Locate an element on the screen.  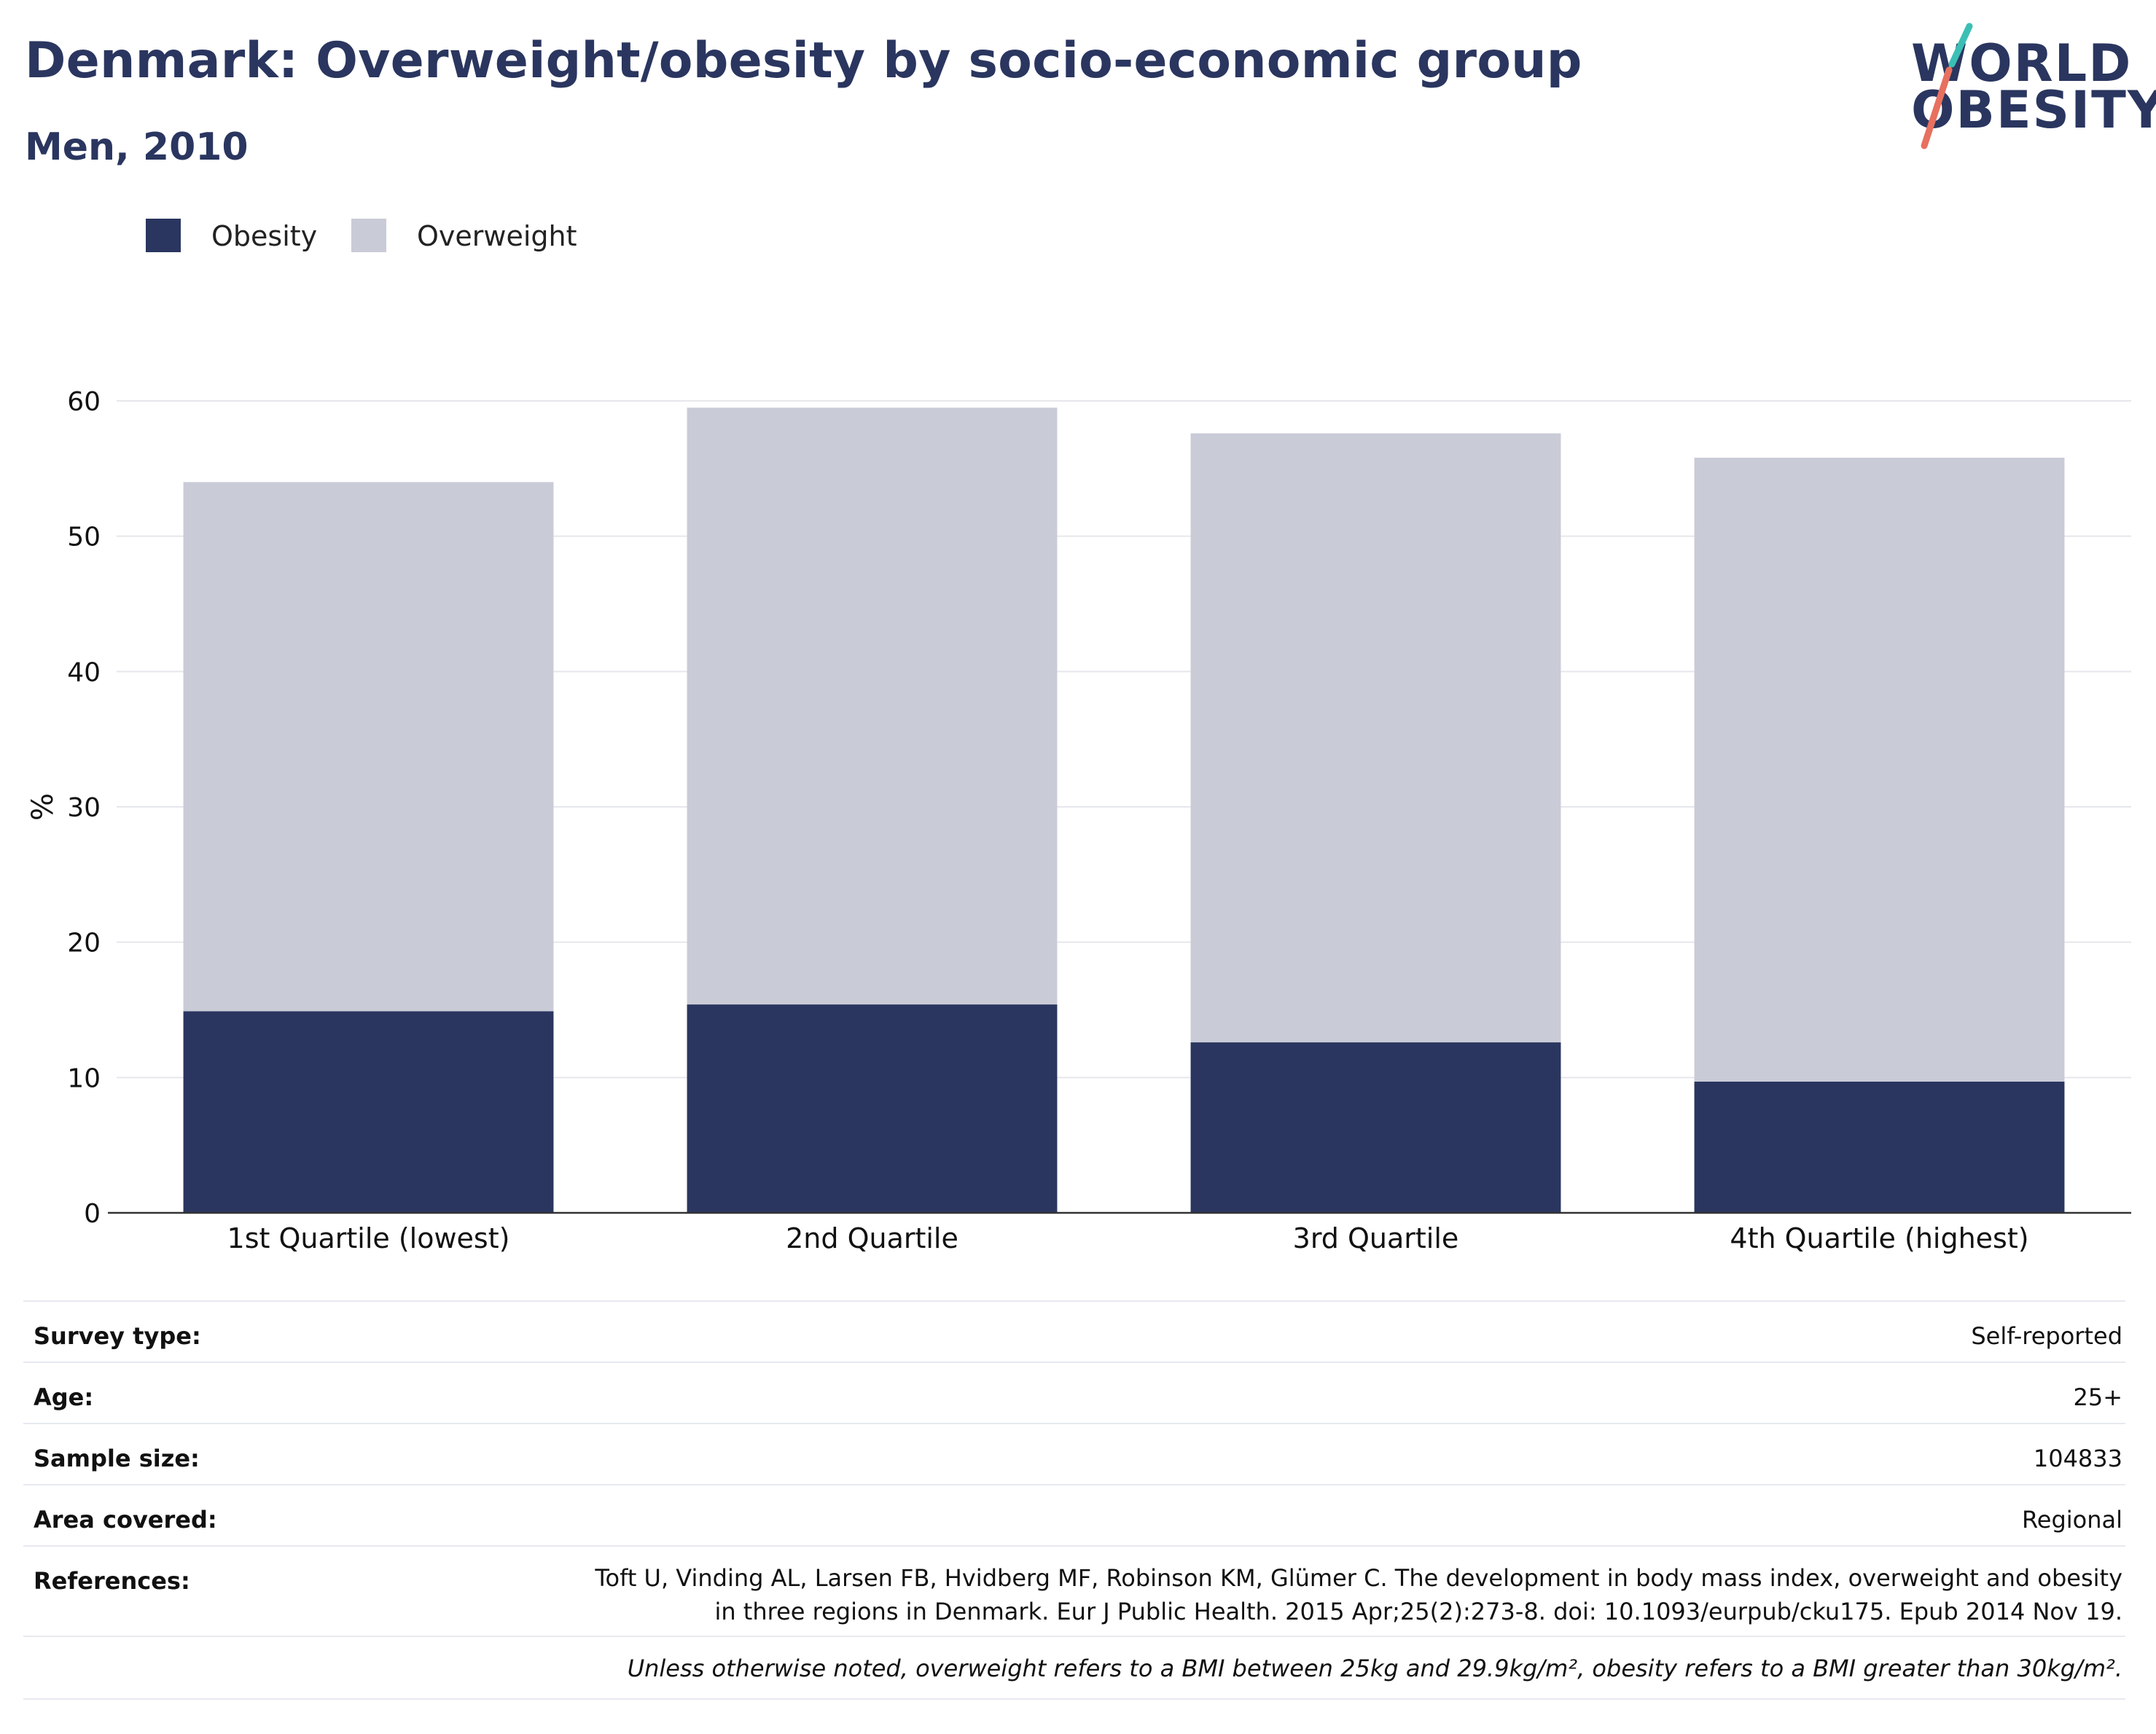
info-label: References: is located at coordinates (112, 1581).